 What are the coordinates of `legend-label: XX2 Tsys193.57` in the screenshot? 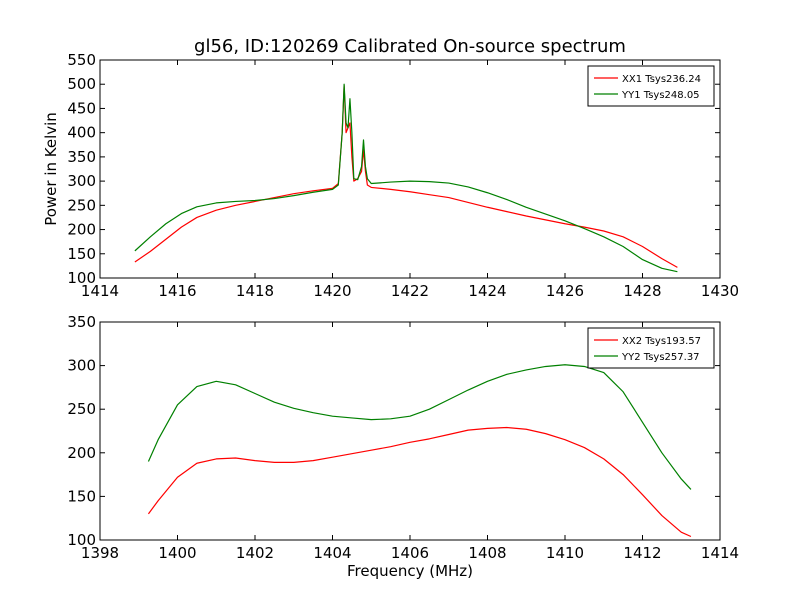 It's located at (661, 341).